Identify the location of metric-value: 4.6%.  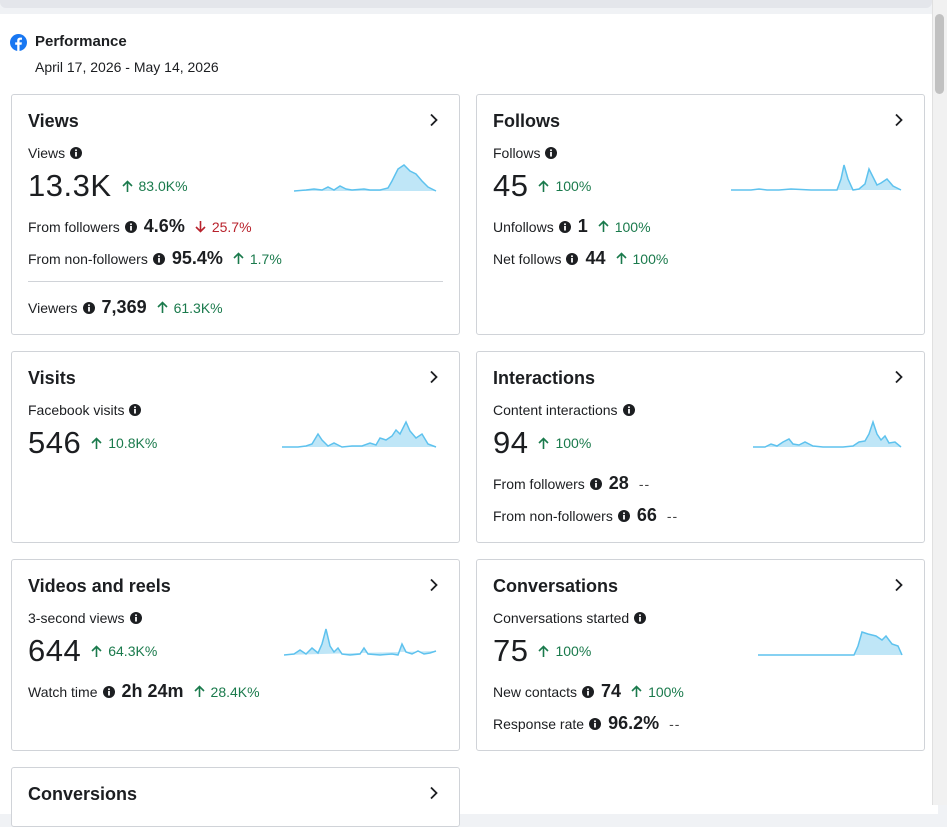
(164, 226).